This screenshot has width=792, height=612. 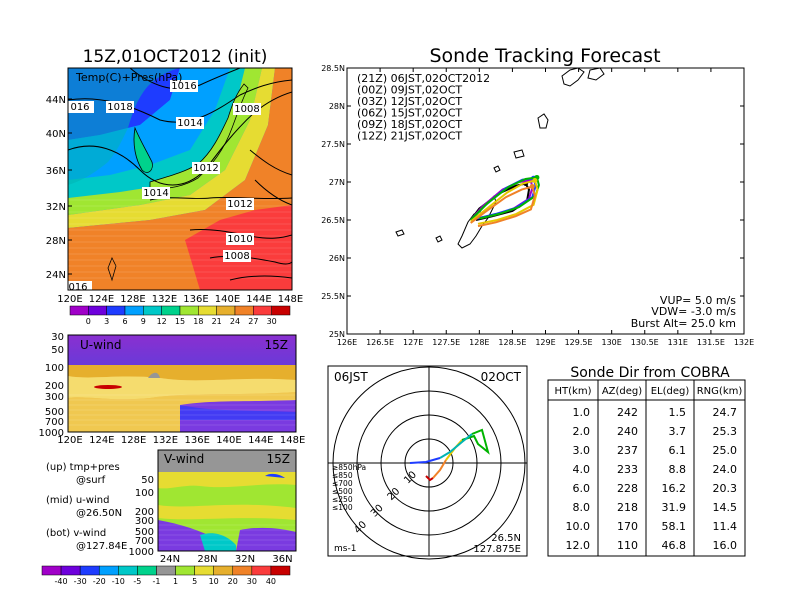 I want to click on wind-colorbar-tick-label: -1, so click(x=156, y=581).